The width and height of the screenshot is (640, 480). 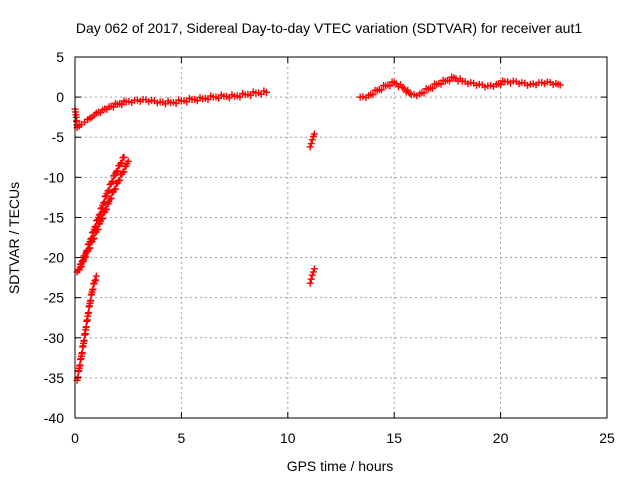 What do you see at coordinates (54, 177) in the screenshot?
I see `y-tick-label: -10` at bounding box center [54, 177].